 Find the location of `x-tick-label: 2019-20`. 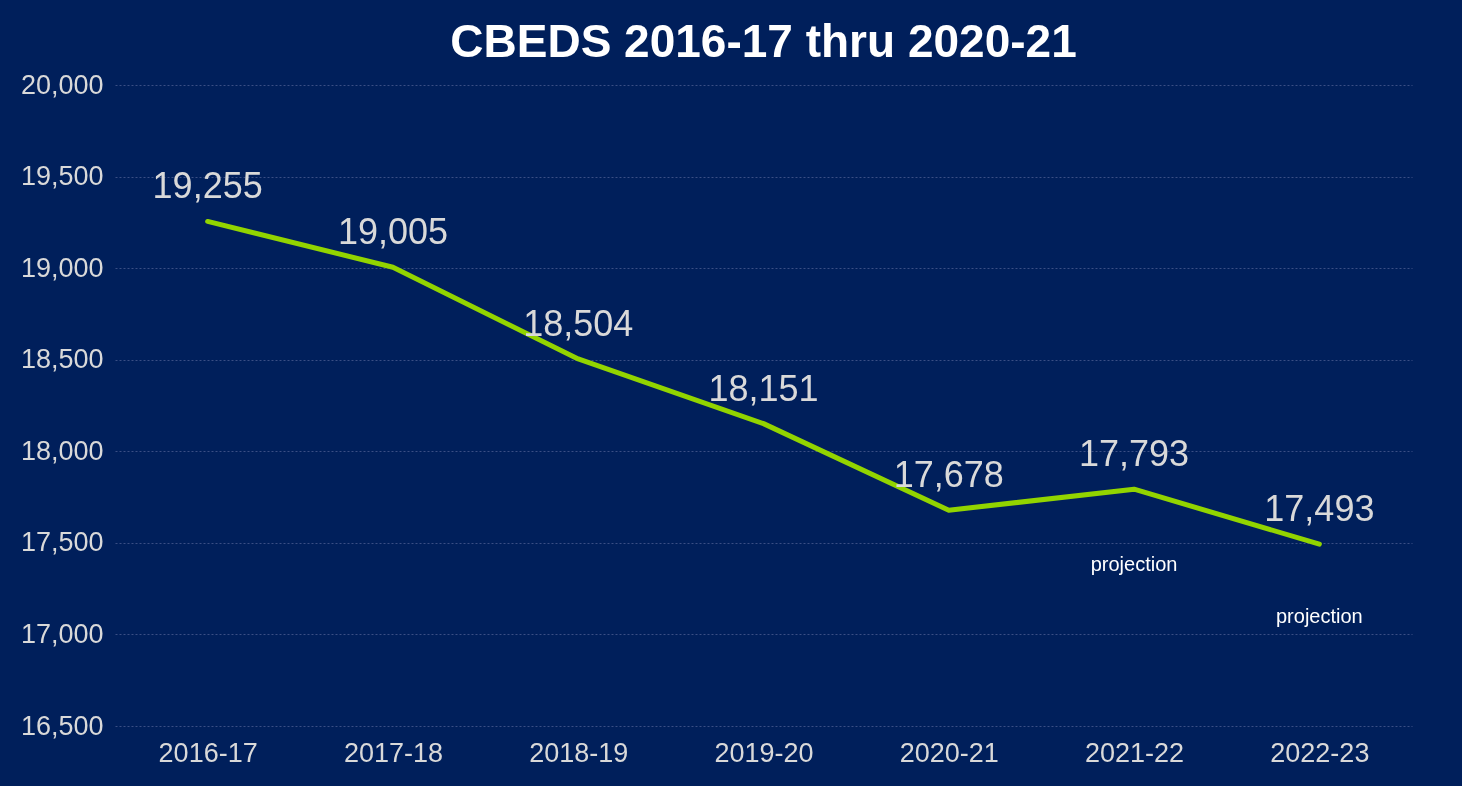

x-tick-label: 2019-20 is located at coordinates (764, 752).